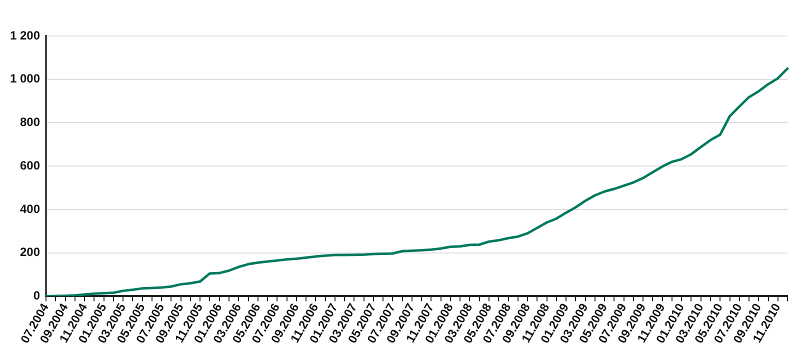 Image resolution: width=800 pixels, height=350 pixels. I want to click on y-tick-label: 0, so click(36, 295).